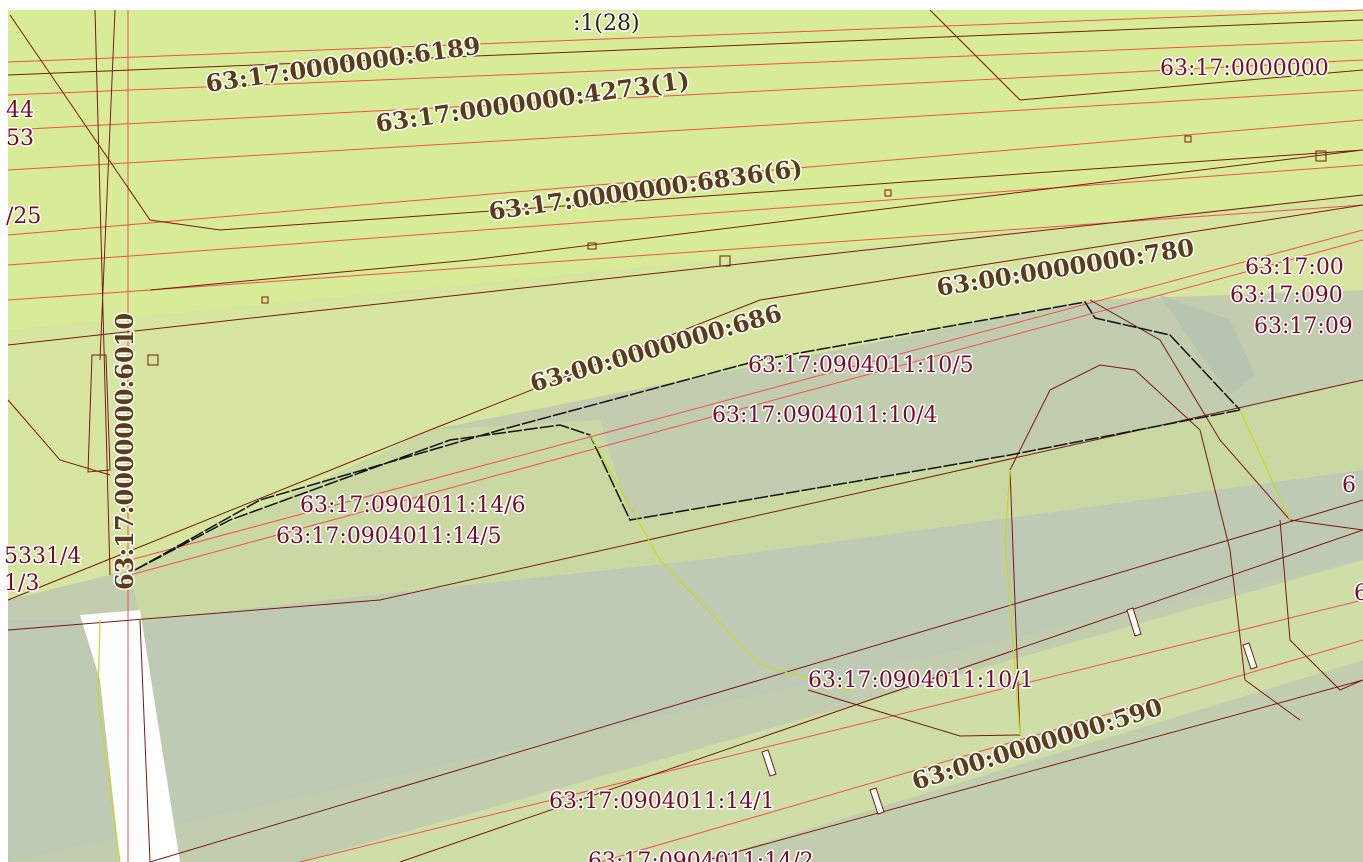 This screenshot has height=862, width=1363. What do you see at coordinates (662, 801) in the screenshot?
I see `parcel-label: 63:17:0904011:14/1` at bounding box center [662, 801].